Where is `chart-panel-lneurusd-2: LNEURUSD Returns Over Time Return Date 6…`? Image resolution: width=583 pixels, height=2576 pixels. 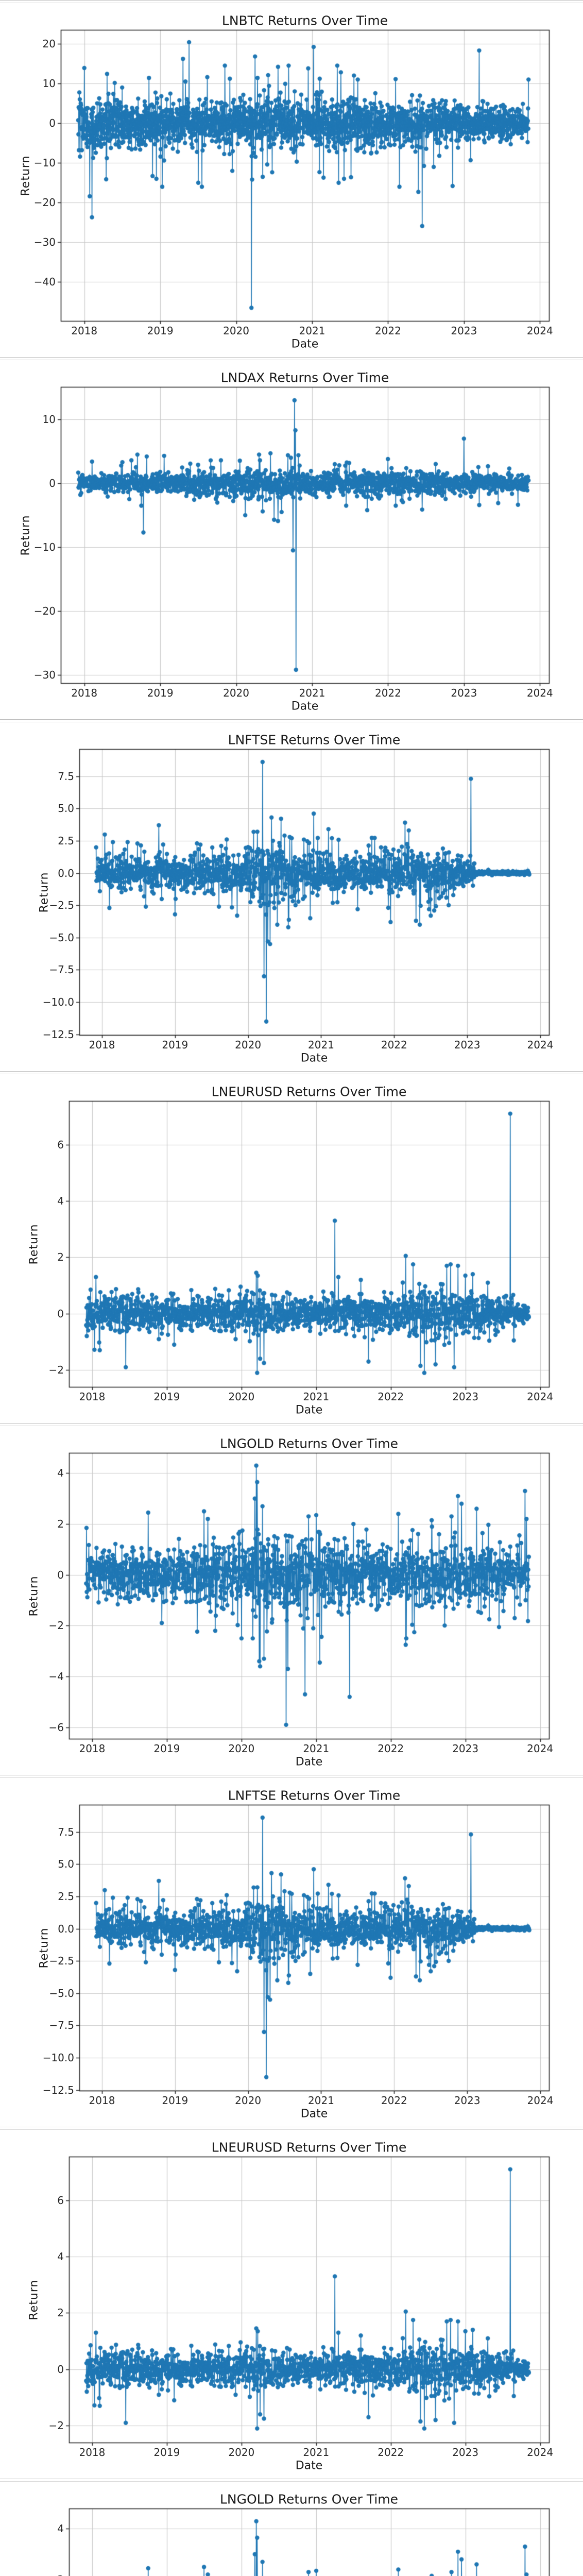
chart-panel-lneurusd-2: LNEURUSD Returns Over Time Return Date 6… is located at coordinates (291, 2304).